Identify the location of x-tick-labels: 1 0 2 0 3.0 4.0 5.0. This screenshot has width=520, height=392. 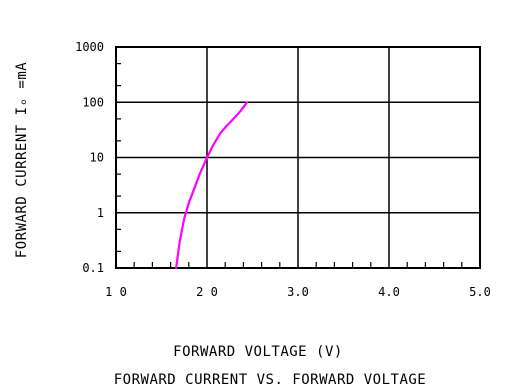
(298, 292).